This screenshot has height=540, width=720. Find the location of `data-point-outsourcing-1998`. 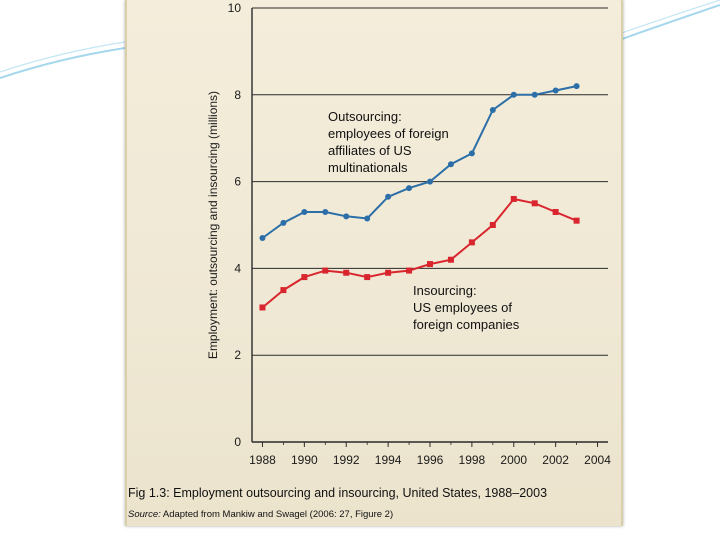

data-point-outsourcing-1998 is located at coordinates (471, 153).